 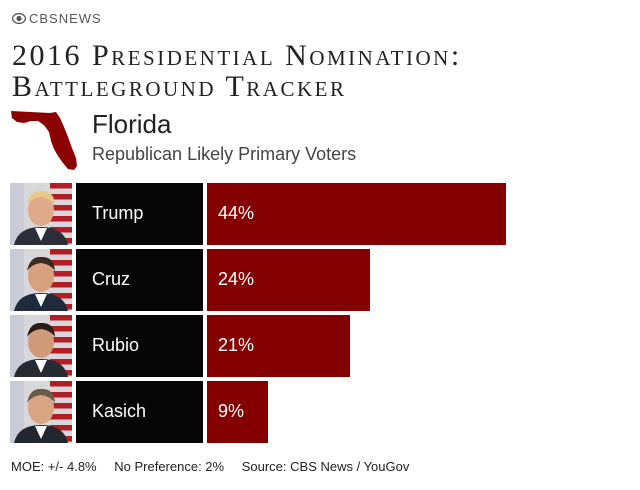 What do you see at coordinates (236, 279) in the screenshot?
I see `value-label: 24%` at bounding box center [236, 279].